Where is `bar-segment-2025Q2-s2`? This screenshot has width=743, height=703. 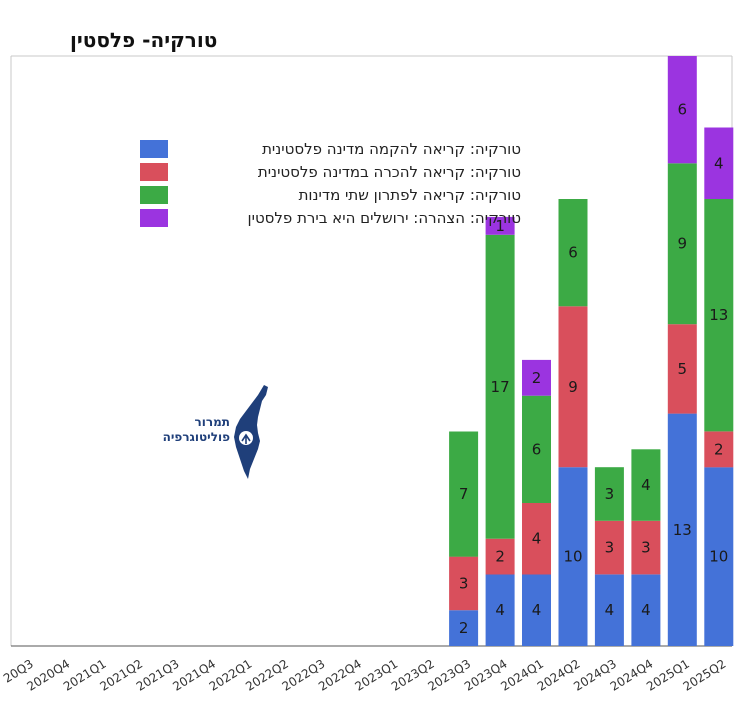
bar-segment-2025Q2-s2 is located at coordinates (719, 315).